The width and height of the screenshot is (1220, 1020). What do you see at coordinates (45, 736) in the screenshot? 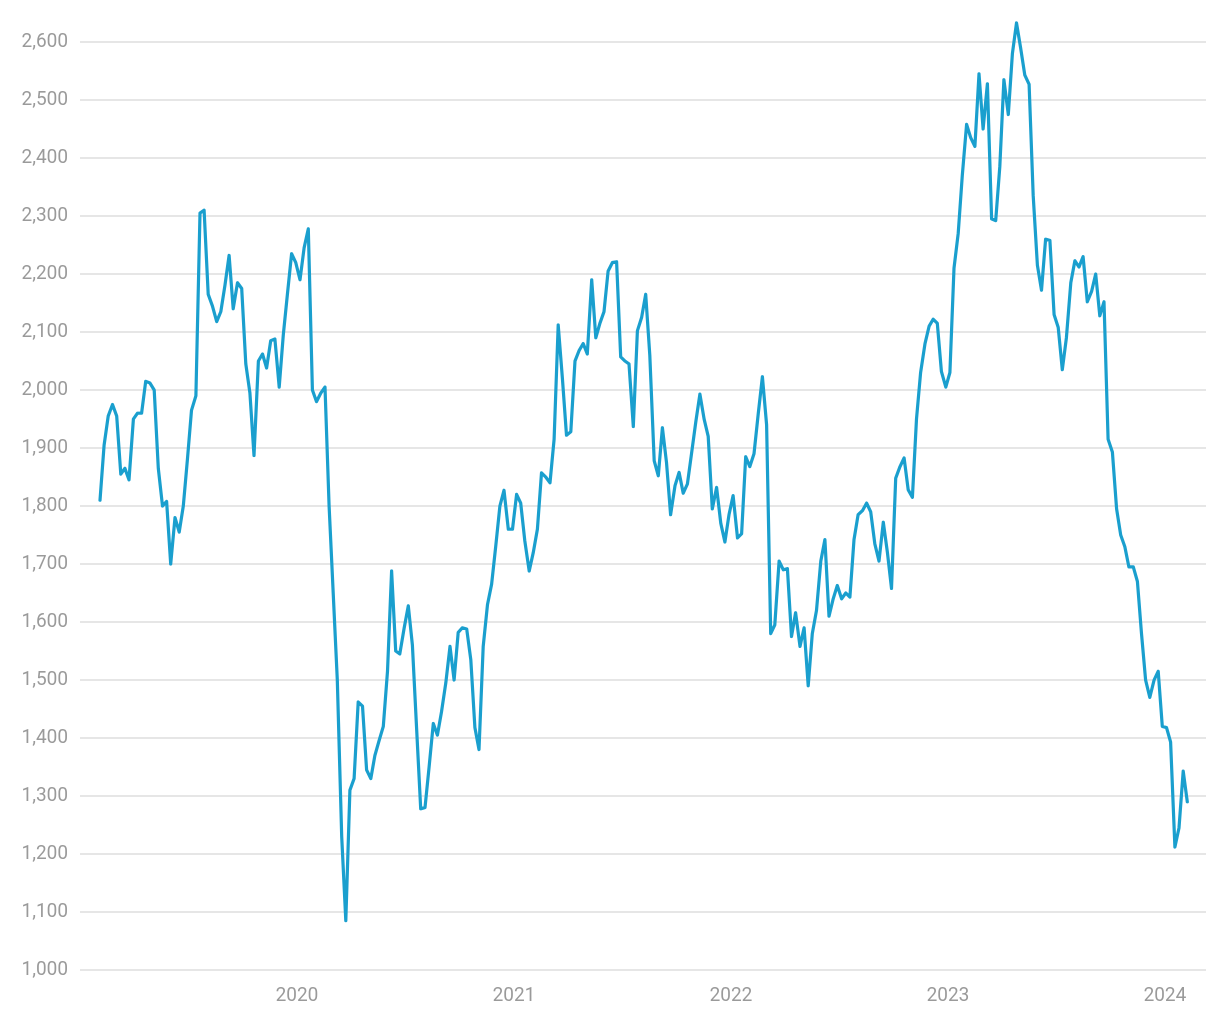
I see `y-tick-label: 1,400` at bounding box center [45, 736].